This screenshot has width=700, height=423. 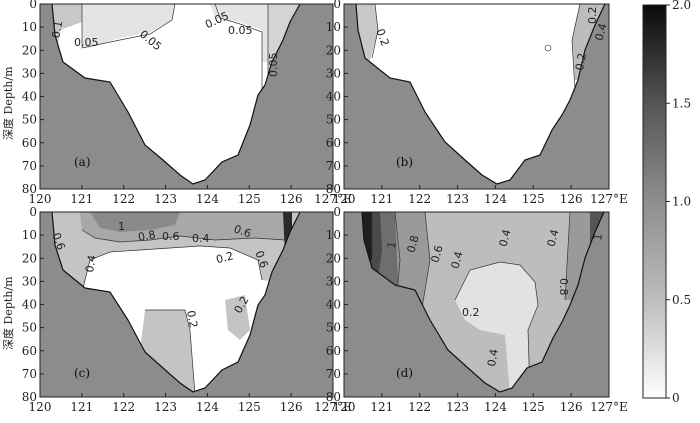 What do you see at coordinates (82, 373) in the screenshot?
I see `panel-c-label: (c)` at bounding box center [82, 373].